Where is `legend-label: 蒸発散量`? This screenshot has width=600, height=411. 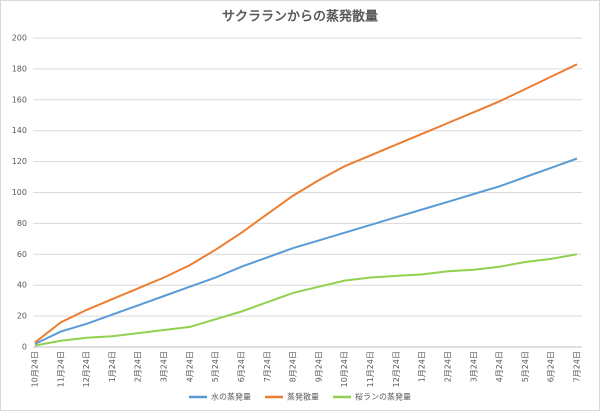
legend-label: 蒸発散量 is located at coordinates (303, 397).